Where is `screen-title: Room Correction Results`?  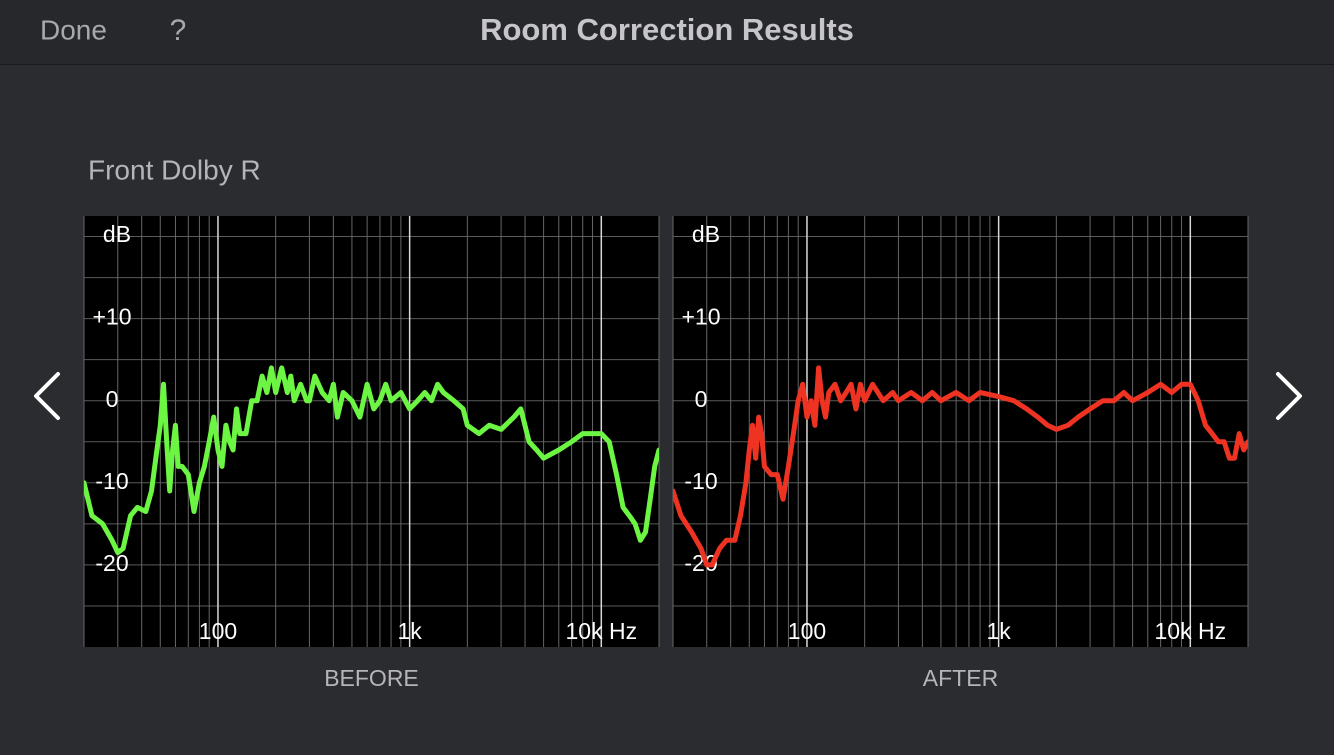
screen-title: Room Correction Results is located at coordinates (667, 29).